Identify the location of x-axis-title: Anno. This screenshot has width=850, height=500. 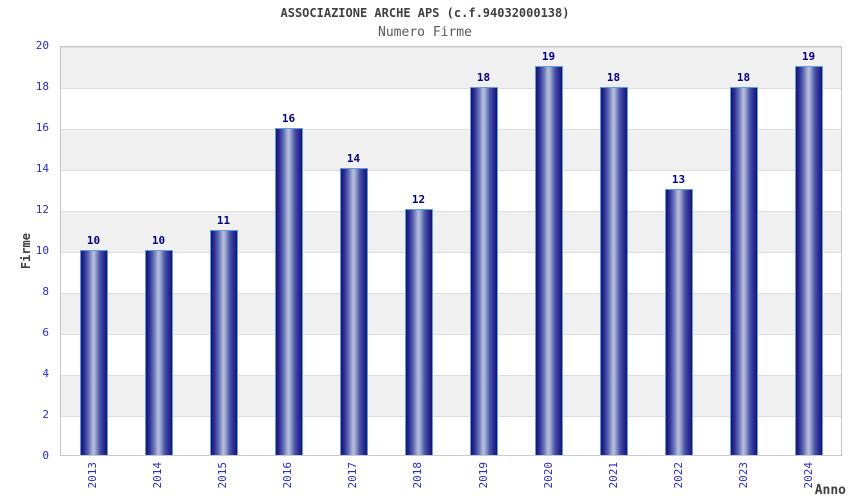
(830, 490).